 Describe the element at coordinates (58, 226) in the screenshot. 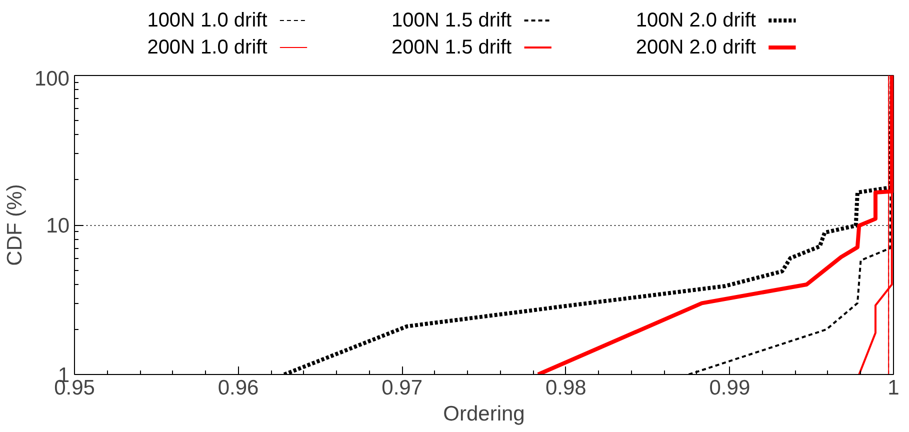

I see `y-tick-label: 10` at that location.